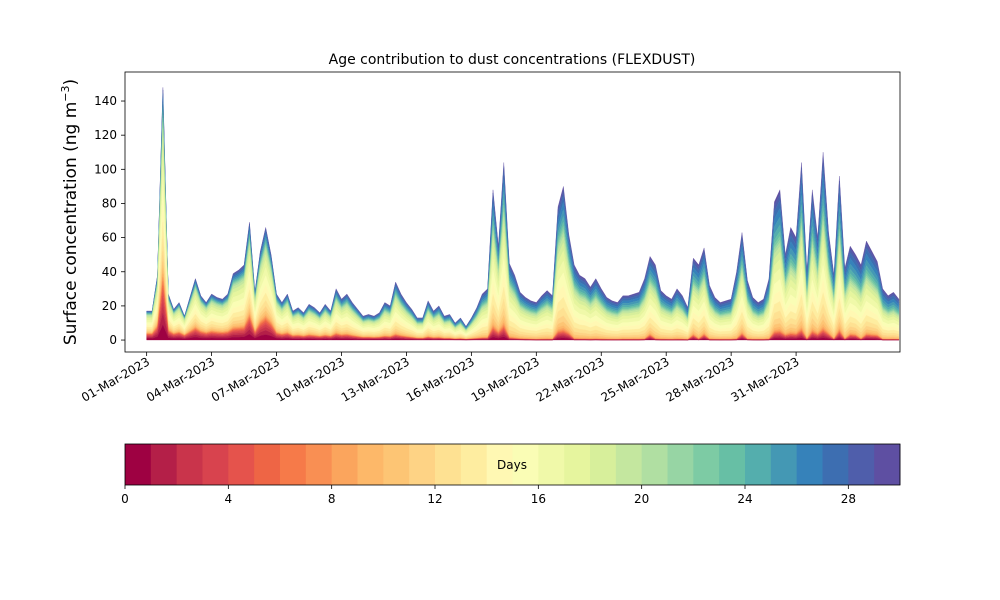 This screenshot has width=1000, height=600. Describe the element at coordinates (105, 135) in the screenshot. I see `y-tick-label: 120` at that location.